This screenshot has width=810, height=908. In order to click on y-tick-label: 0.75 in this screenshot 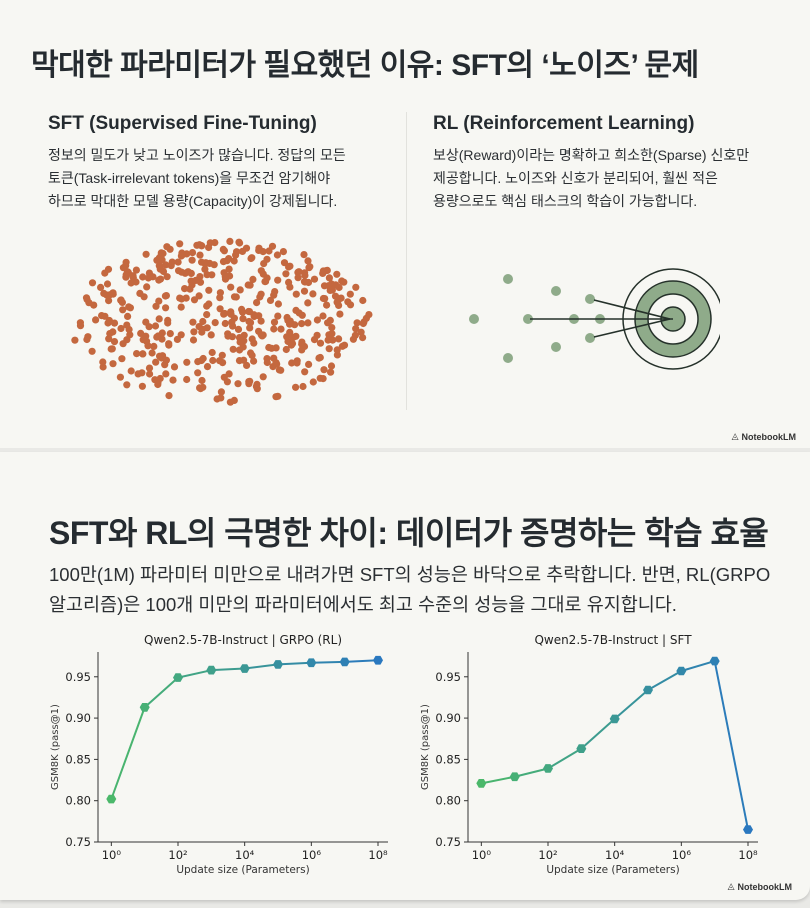, I will do `click(448, 842)`.